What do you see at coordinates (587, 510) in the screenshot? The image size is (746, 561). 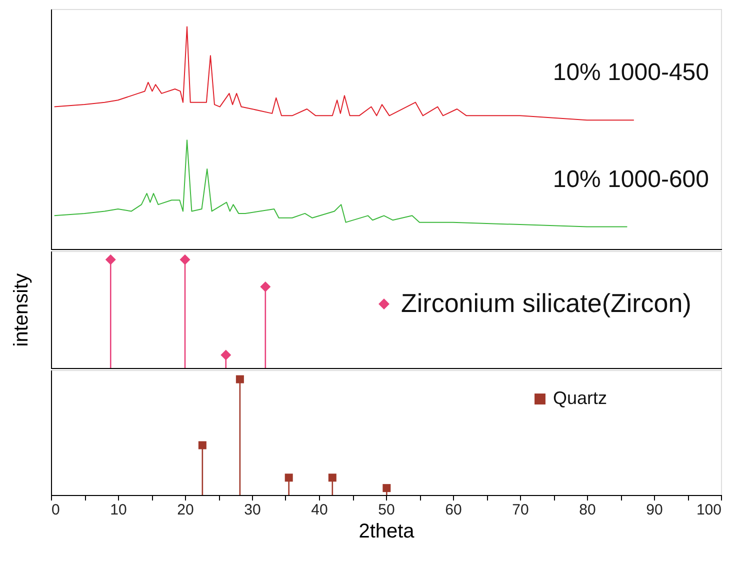 I see `x-tick-label: 80` at bounding box center [587, 510].